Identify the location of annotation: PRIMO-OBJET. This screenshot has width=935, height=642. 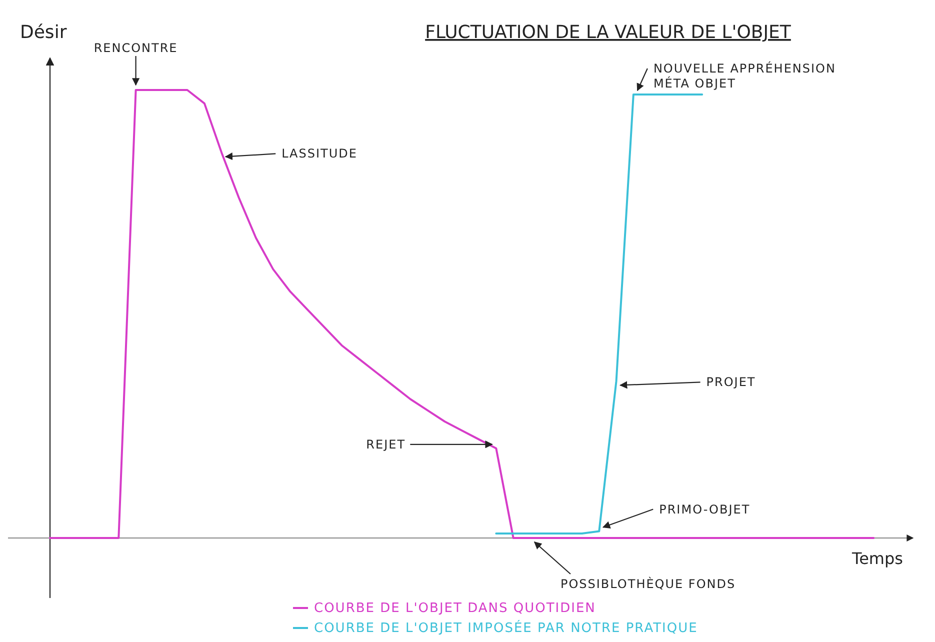
(704, 509).